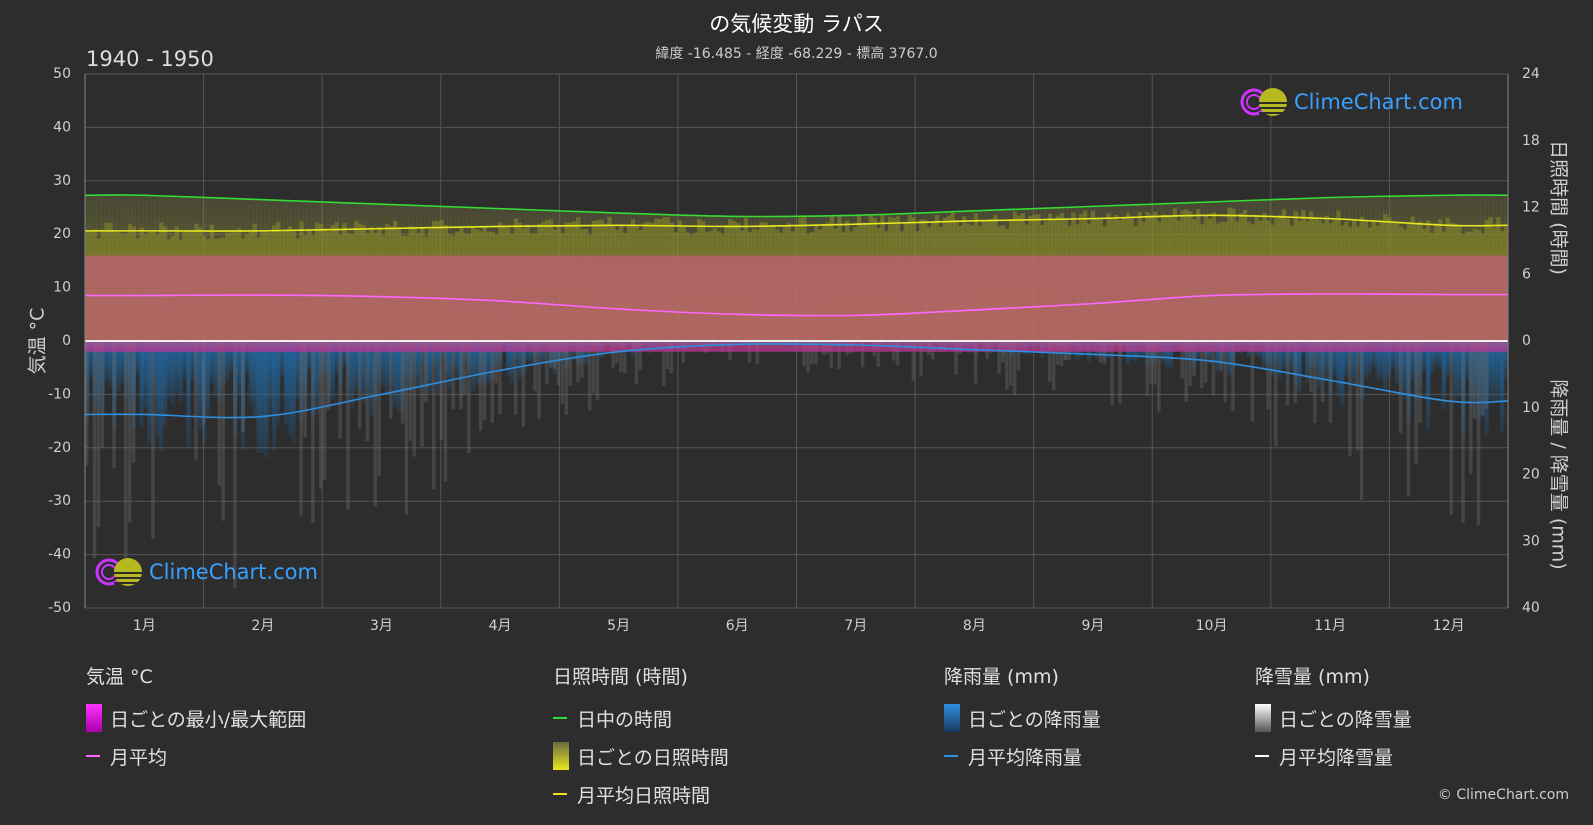 This screenshot has width=1593, height=825. I want to click on sunshine-tick-label: 24, so click(1531, 74).